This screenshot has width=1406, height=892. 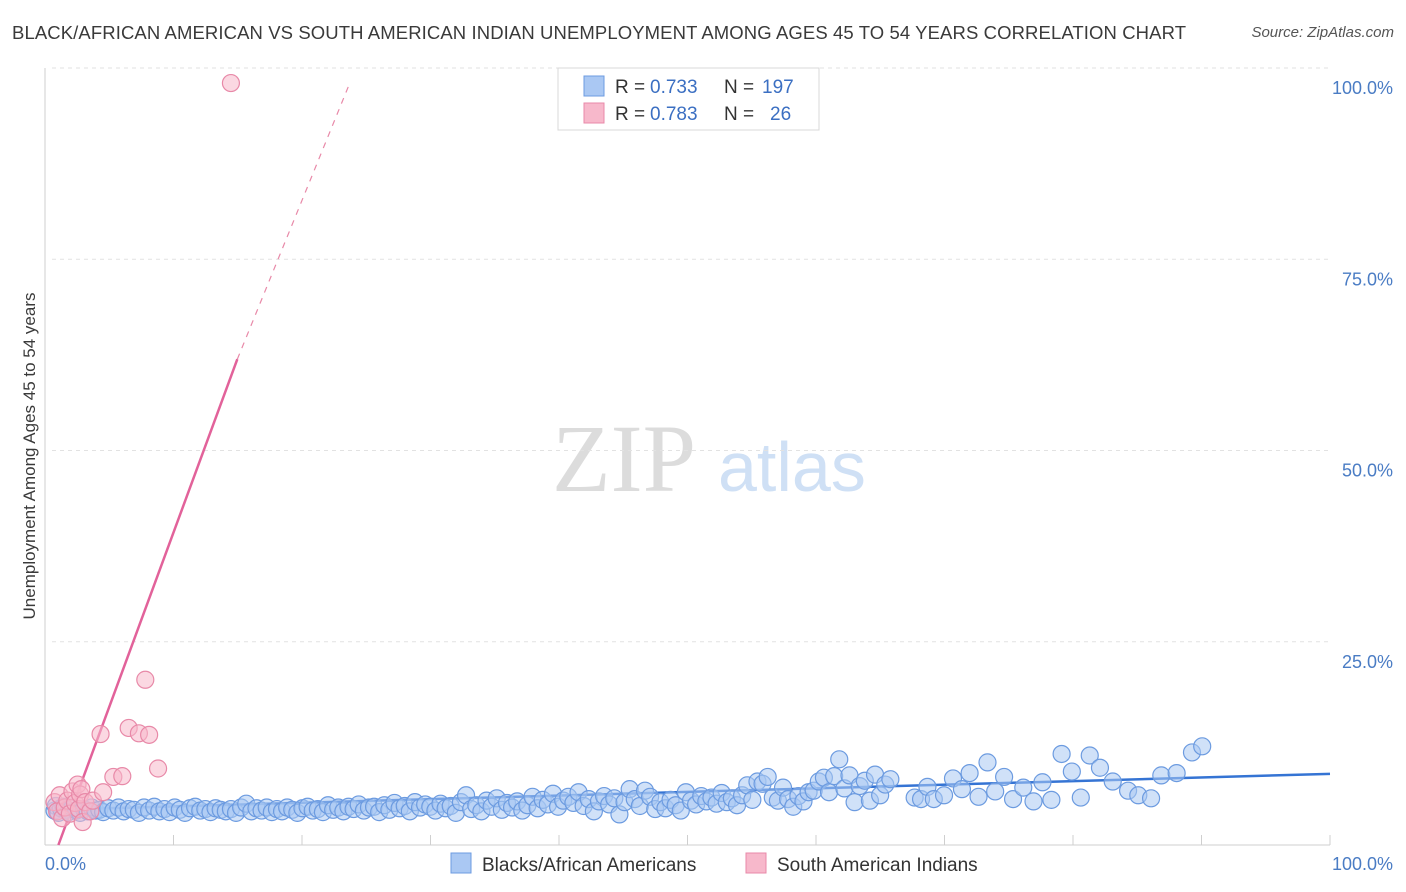 I want to click on series-legend-label-pink: South American Indians, so click(x=877, y=865).